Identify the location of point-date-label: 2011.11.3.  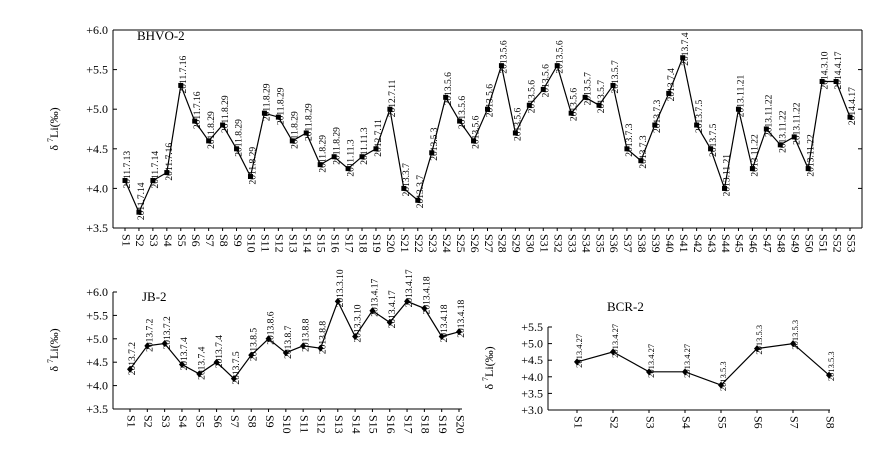
(365, 146).